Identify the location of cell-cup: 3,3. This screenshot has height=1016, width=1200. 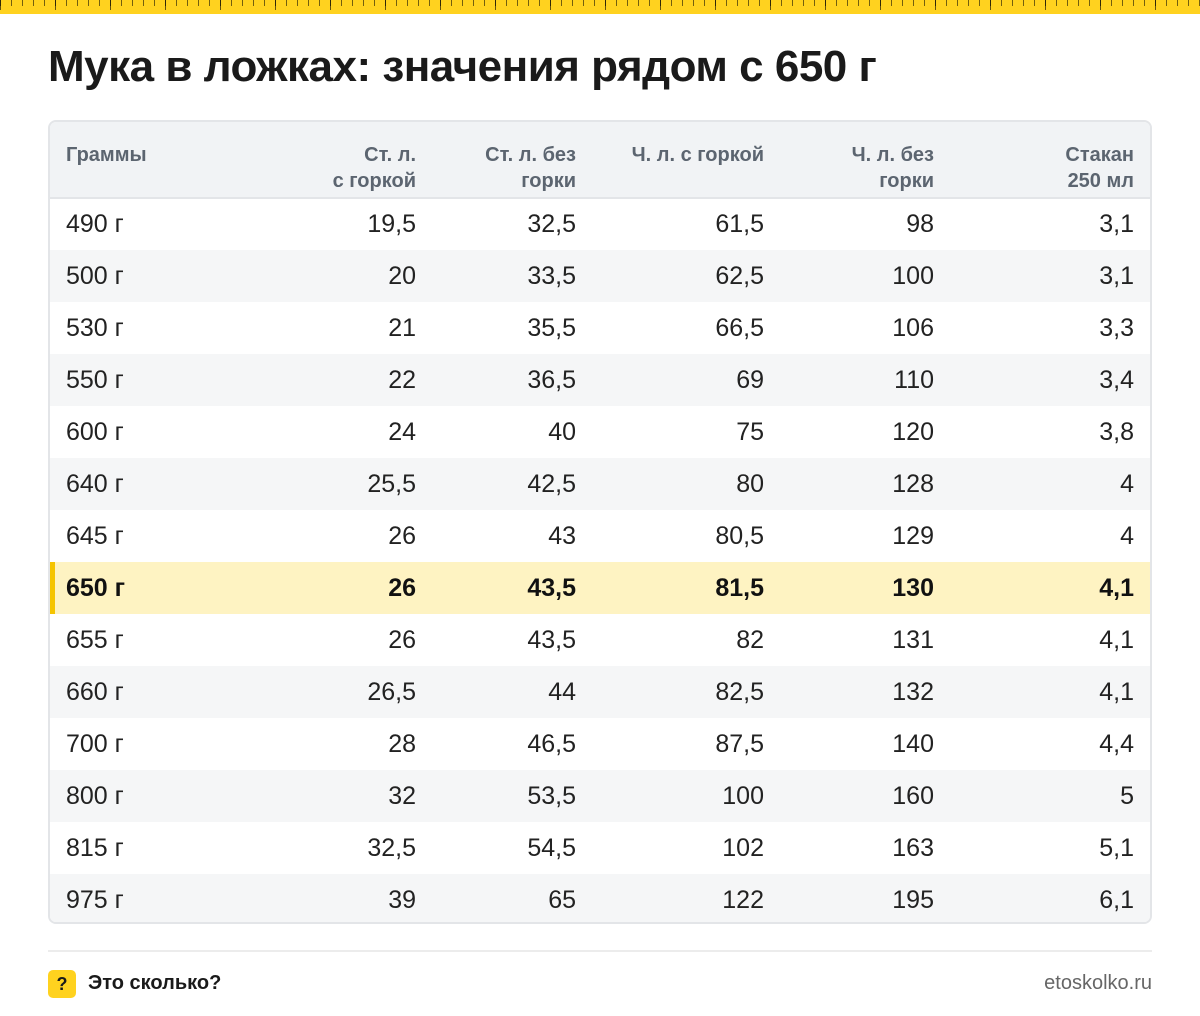
(1116, 327).